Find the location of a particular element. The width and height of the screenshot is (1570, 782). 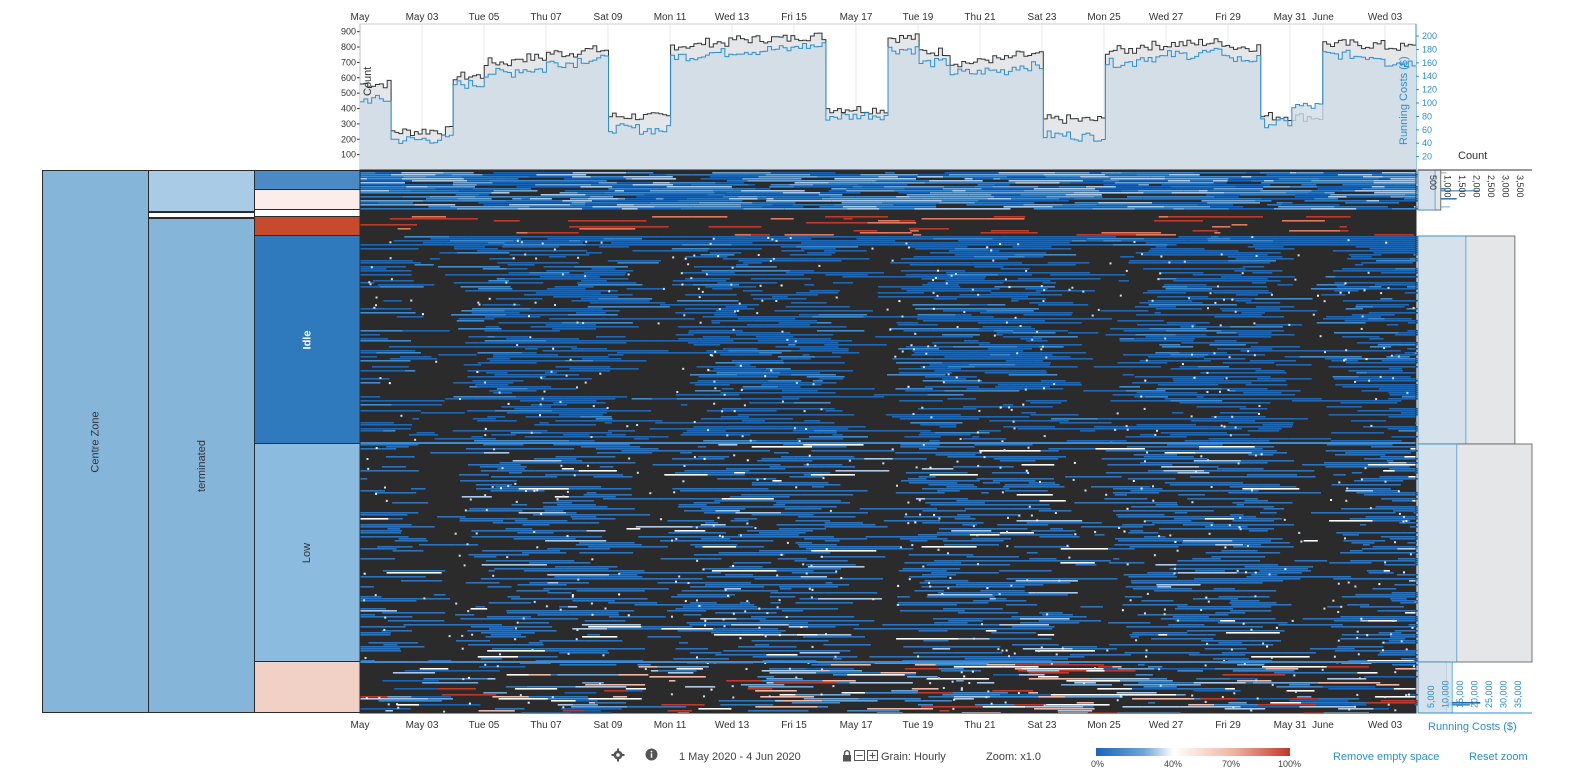

grain-setting: Grain: Hourly is located at coordinates (913, 757).